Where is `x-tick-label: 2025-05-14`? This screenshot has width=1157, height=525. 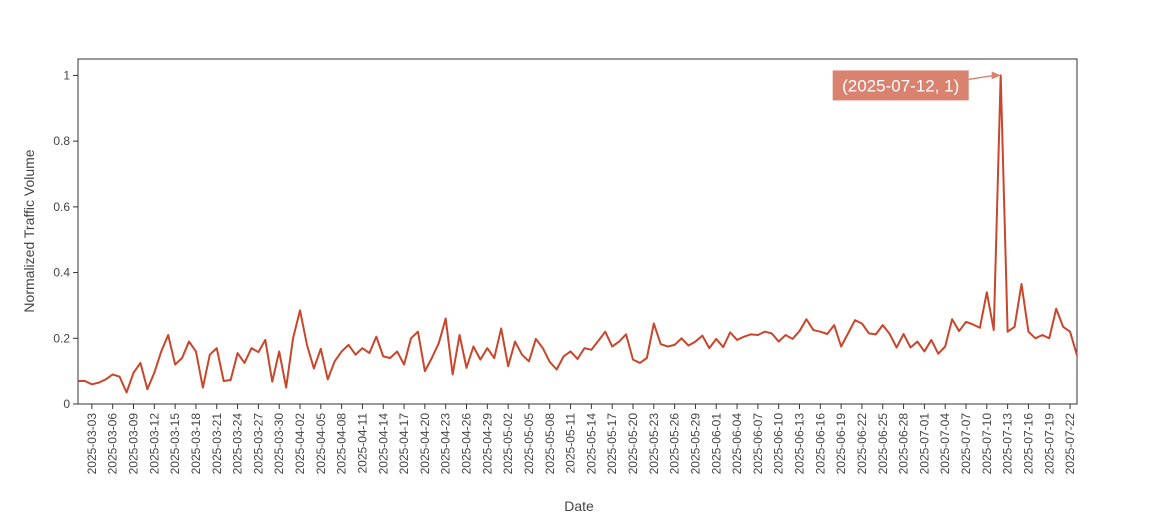 x-tick-label: 2025-05-14 is located at coordinates (591, 444).